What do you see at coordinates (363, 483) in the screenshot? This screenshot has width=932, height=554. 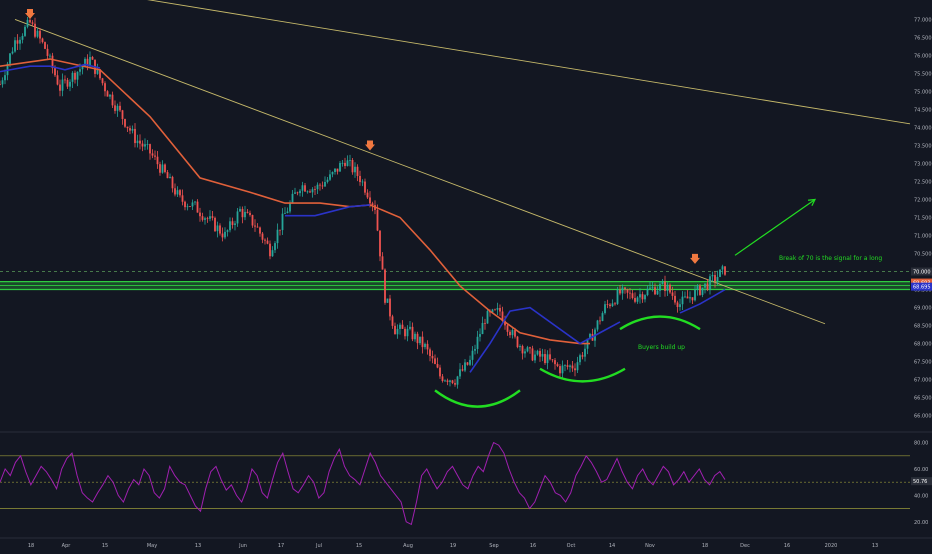 I see `rsi-line` at bounding box center [363, 483].